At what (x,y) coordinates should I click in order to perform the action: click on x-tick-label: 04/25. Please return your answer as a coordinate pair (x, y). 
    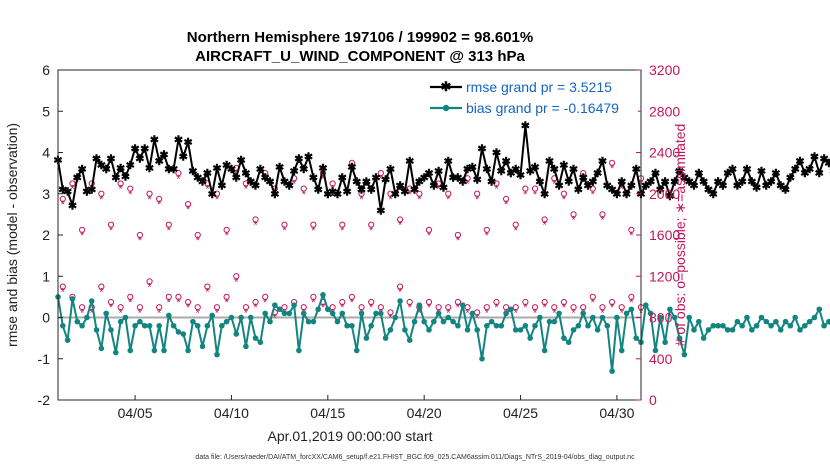
    Looking at the image, I should click on (520, 413).